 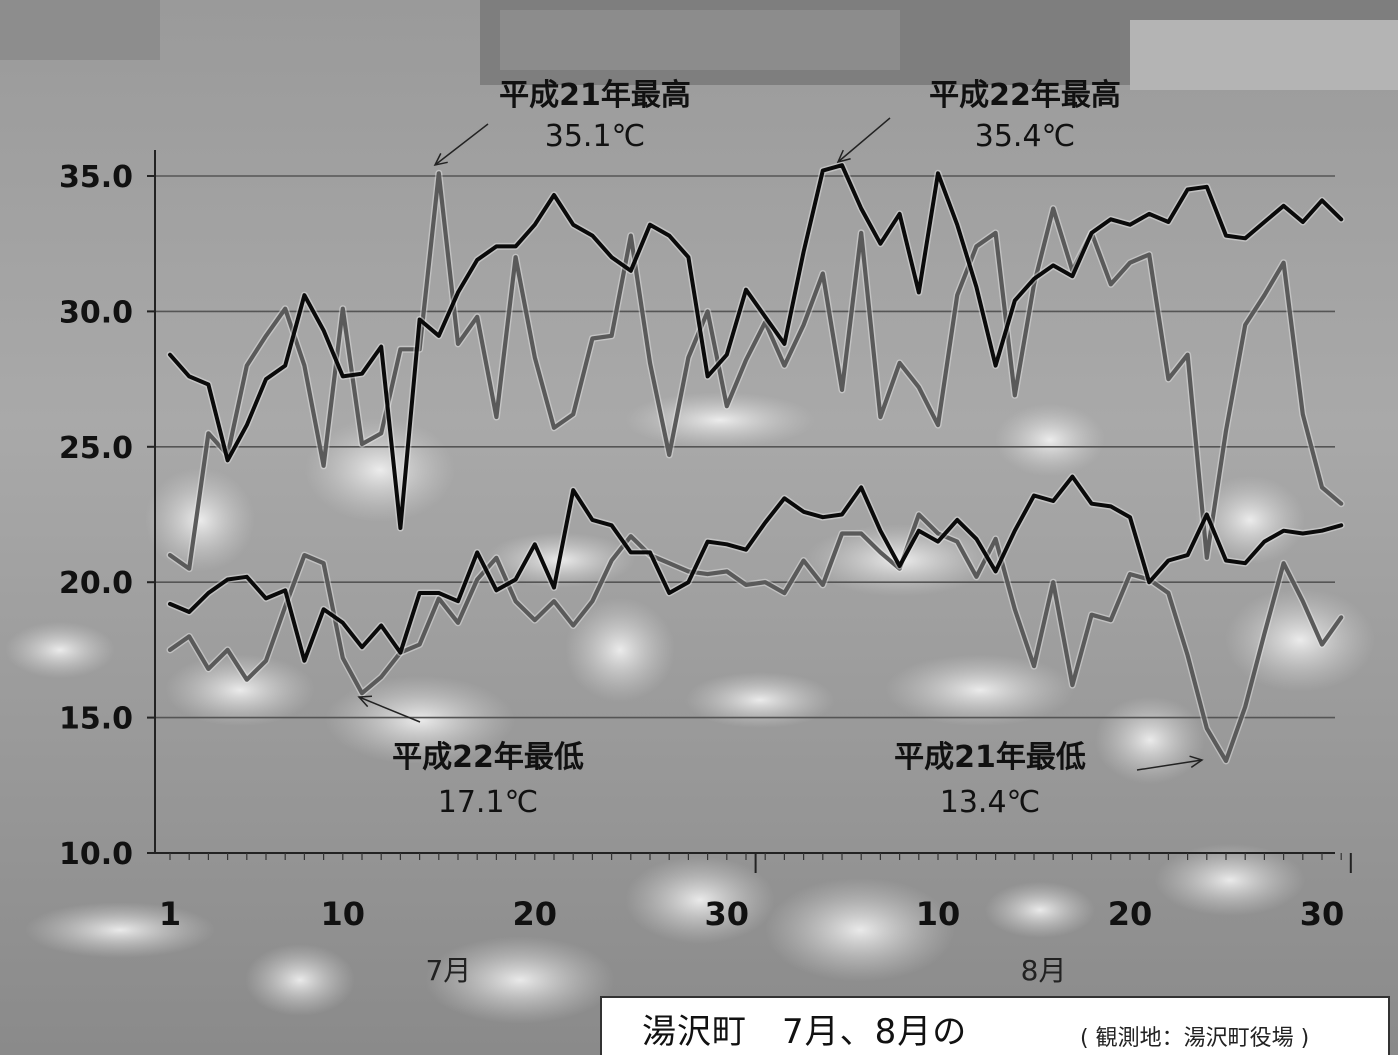 What do you see at coordinates (96, 177) in the screenshot?
I see `y-tick-label: 35.0` at bounding box center [96, 177].